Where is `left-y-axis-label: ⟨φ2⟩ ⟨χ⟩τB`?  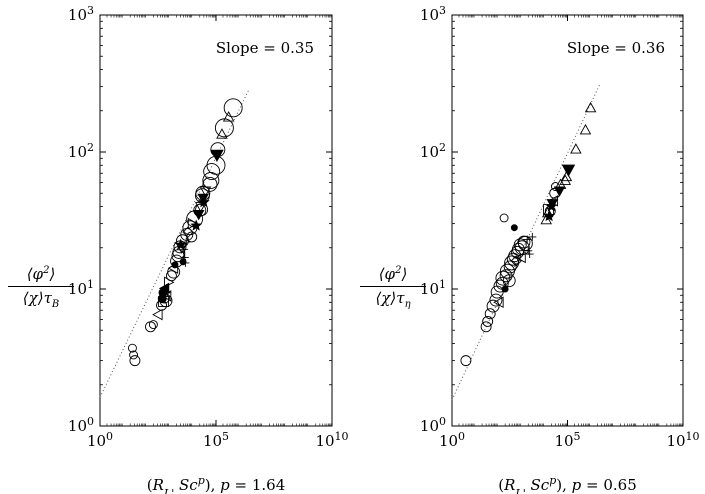
left-y-axis-label: ⟨φ2⟩ ⟨χ⟩τB is located at coordinates (41, 287).